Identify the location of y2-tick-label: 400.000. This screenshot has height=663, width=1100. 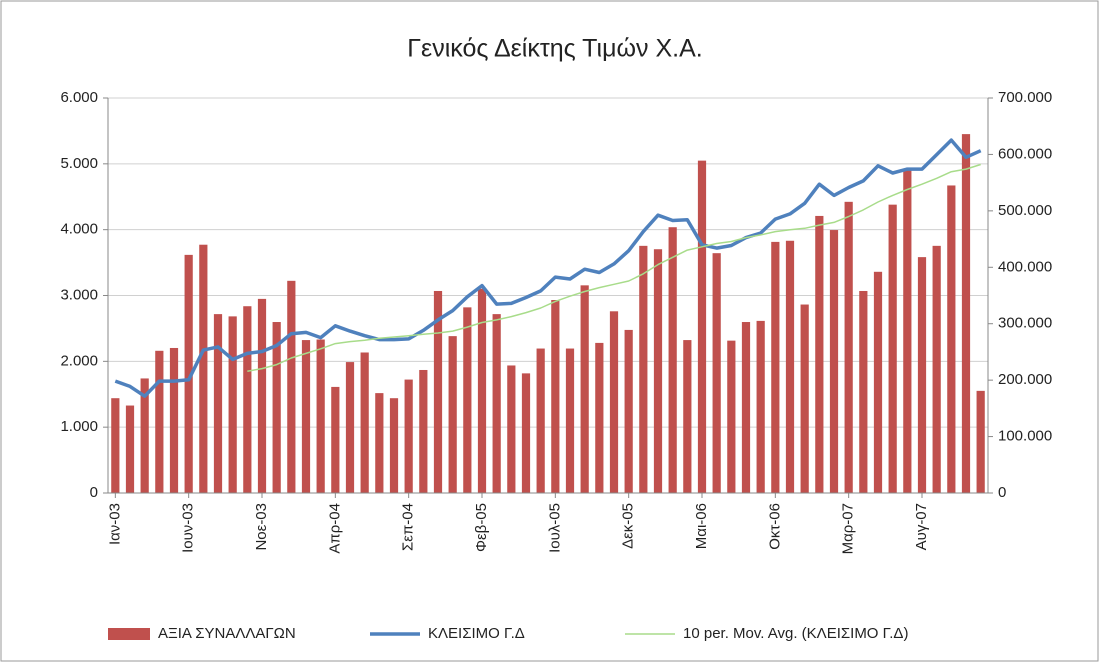
(1025, 266).